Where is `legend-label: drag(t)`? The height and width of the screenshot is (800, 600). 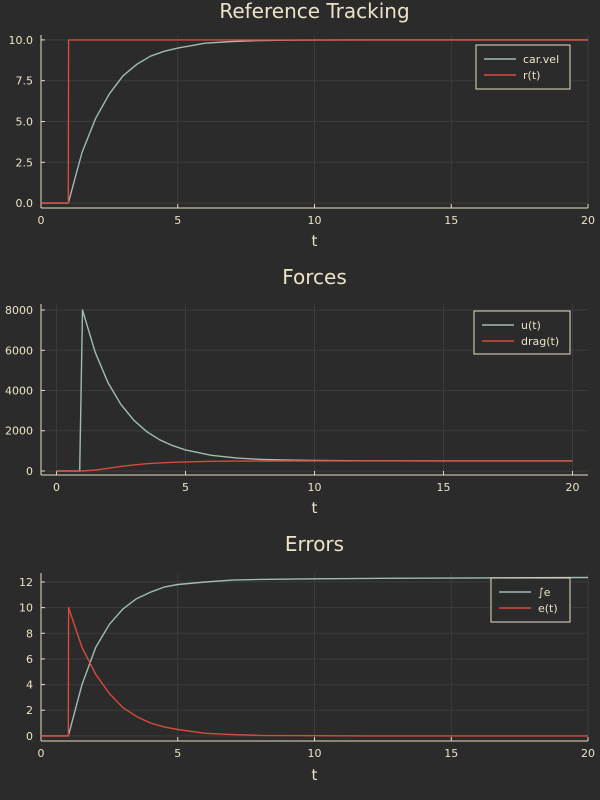 legend-label: drag(t) is located at coordinates (540, 341).